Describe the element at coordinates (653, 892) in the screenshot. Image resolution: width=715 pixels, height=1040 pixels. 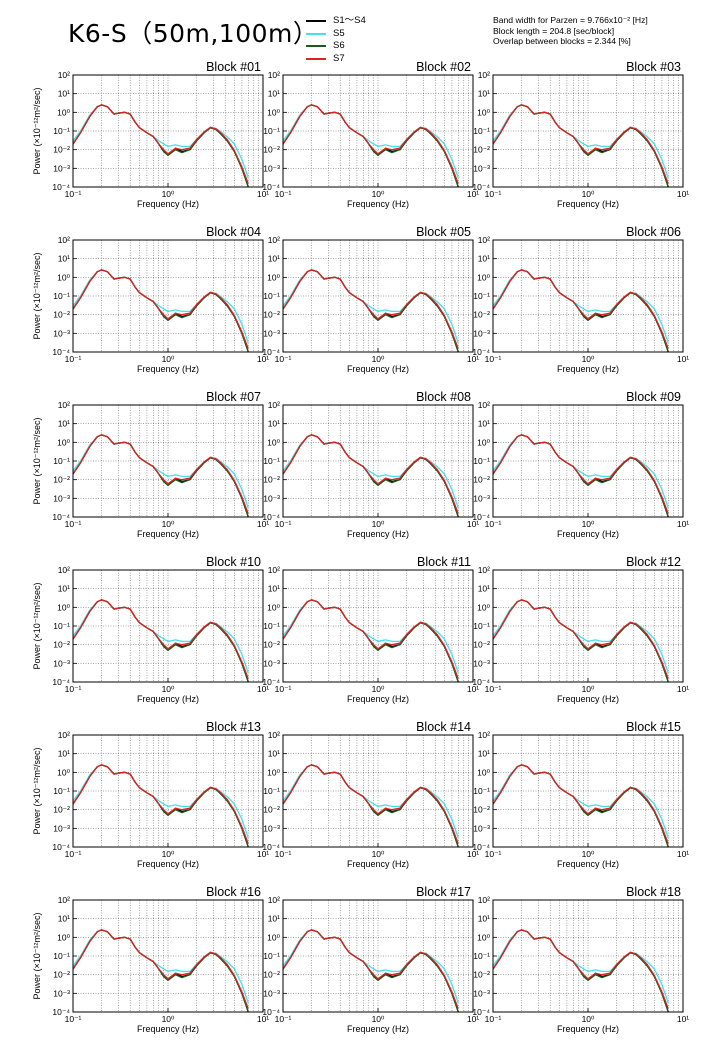
I see `panel-title: Block #18` at that location.